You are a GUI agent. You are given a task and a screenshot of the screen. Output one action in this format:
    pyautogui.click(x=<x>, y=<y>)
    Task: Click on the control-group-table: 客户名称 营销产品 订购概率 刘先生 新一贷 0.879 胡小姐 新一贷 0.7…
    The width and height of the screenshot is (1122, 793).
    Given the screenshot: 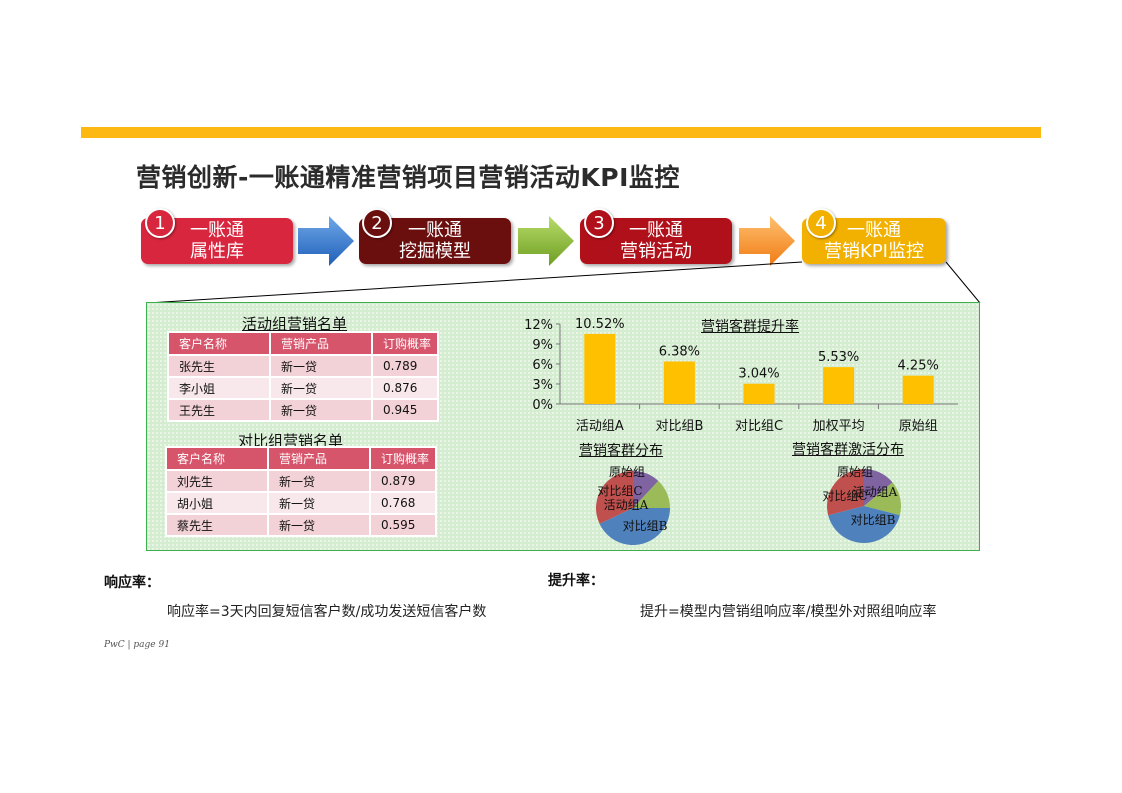 What is the action you would take?
    pyautogui.click(x=301, y=491)
    